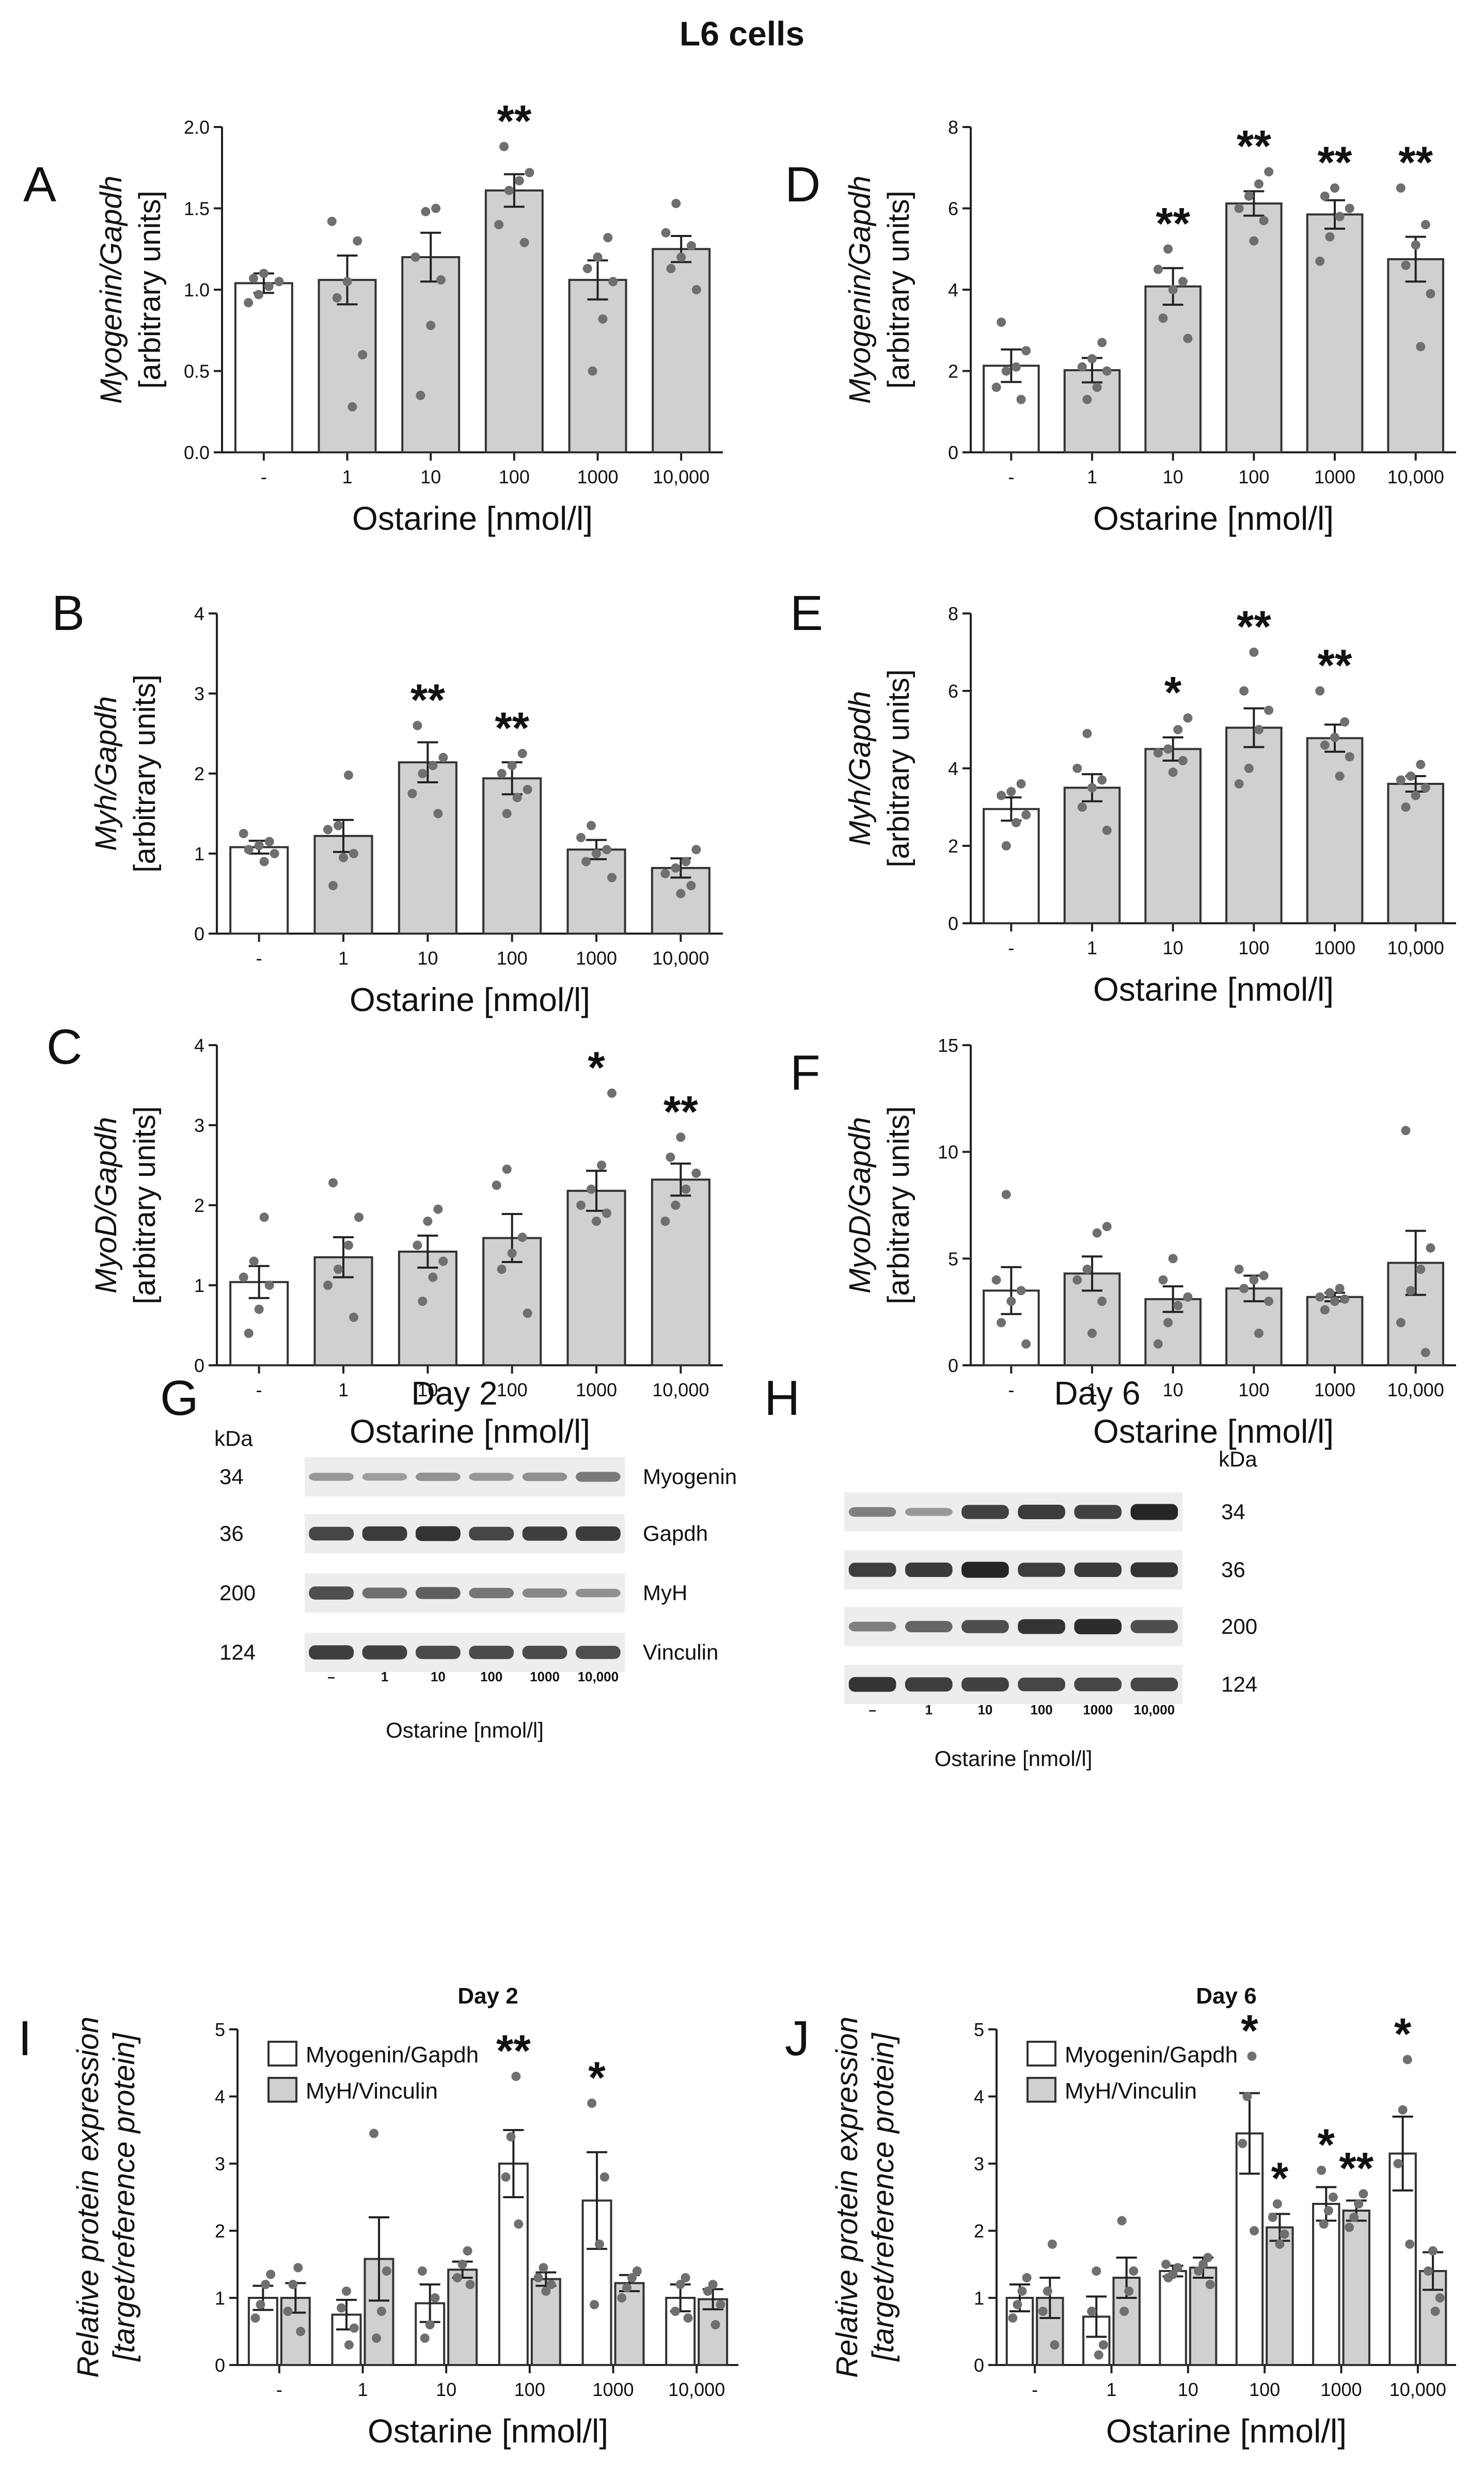 This screenshot has height=2491, width=1484. Describe the element at coordinates (1416, 162) in the screenshot. I see `significance-marker: **` at that location.